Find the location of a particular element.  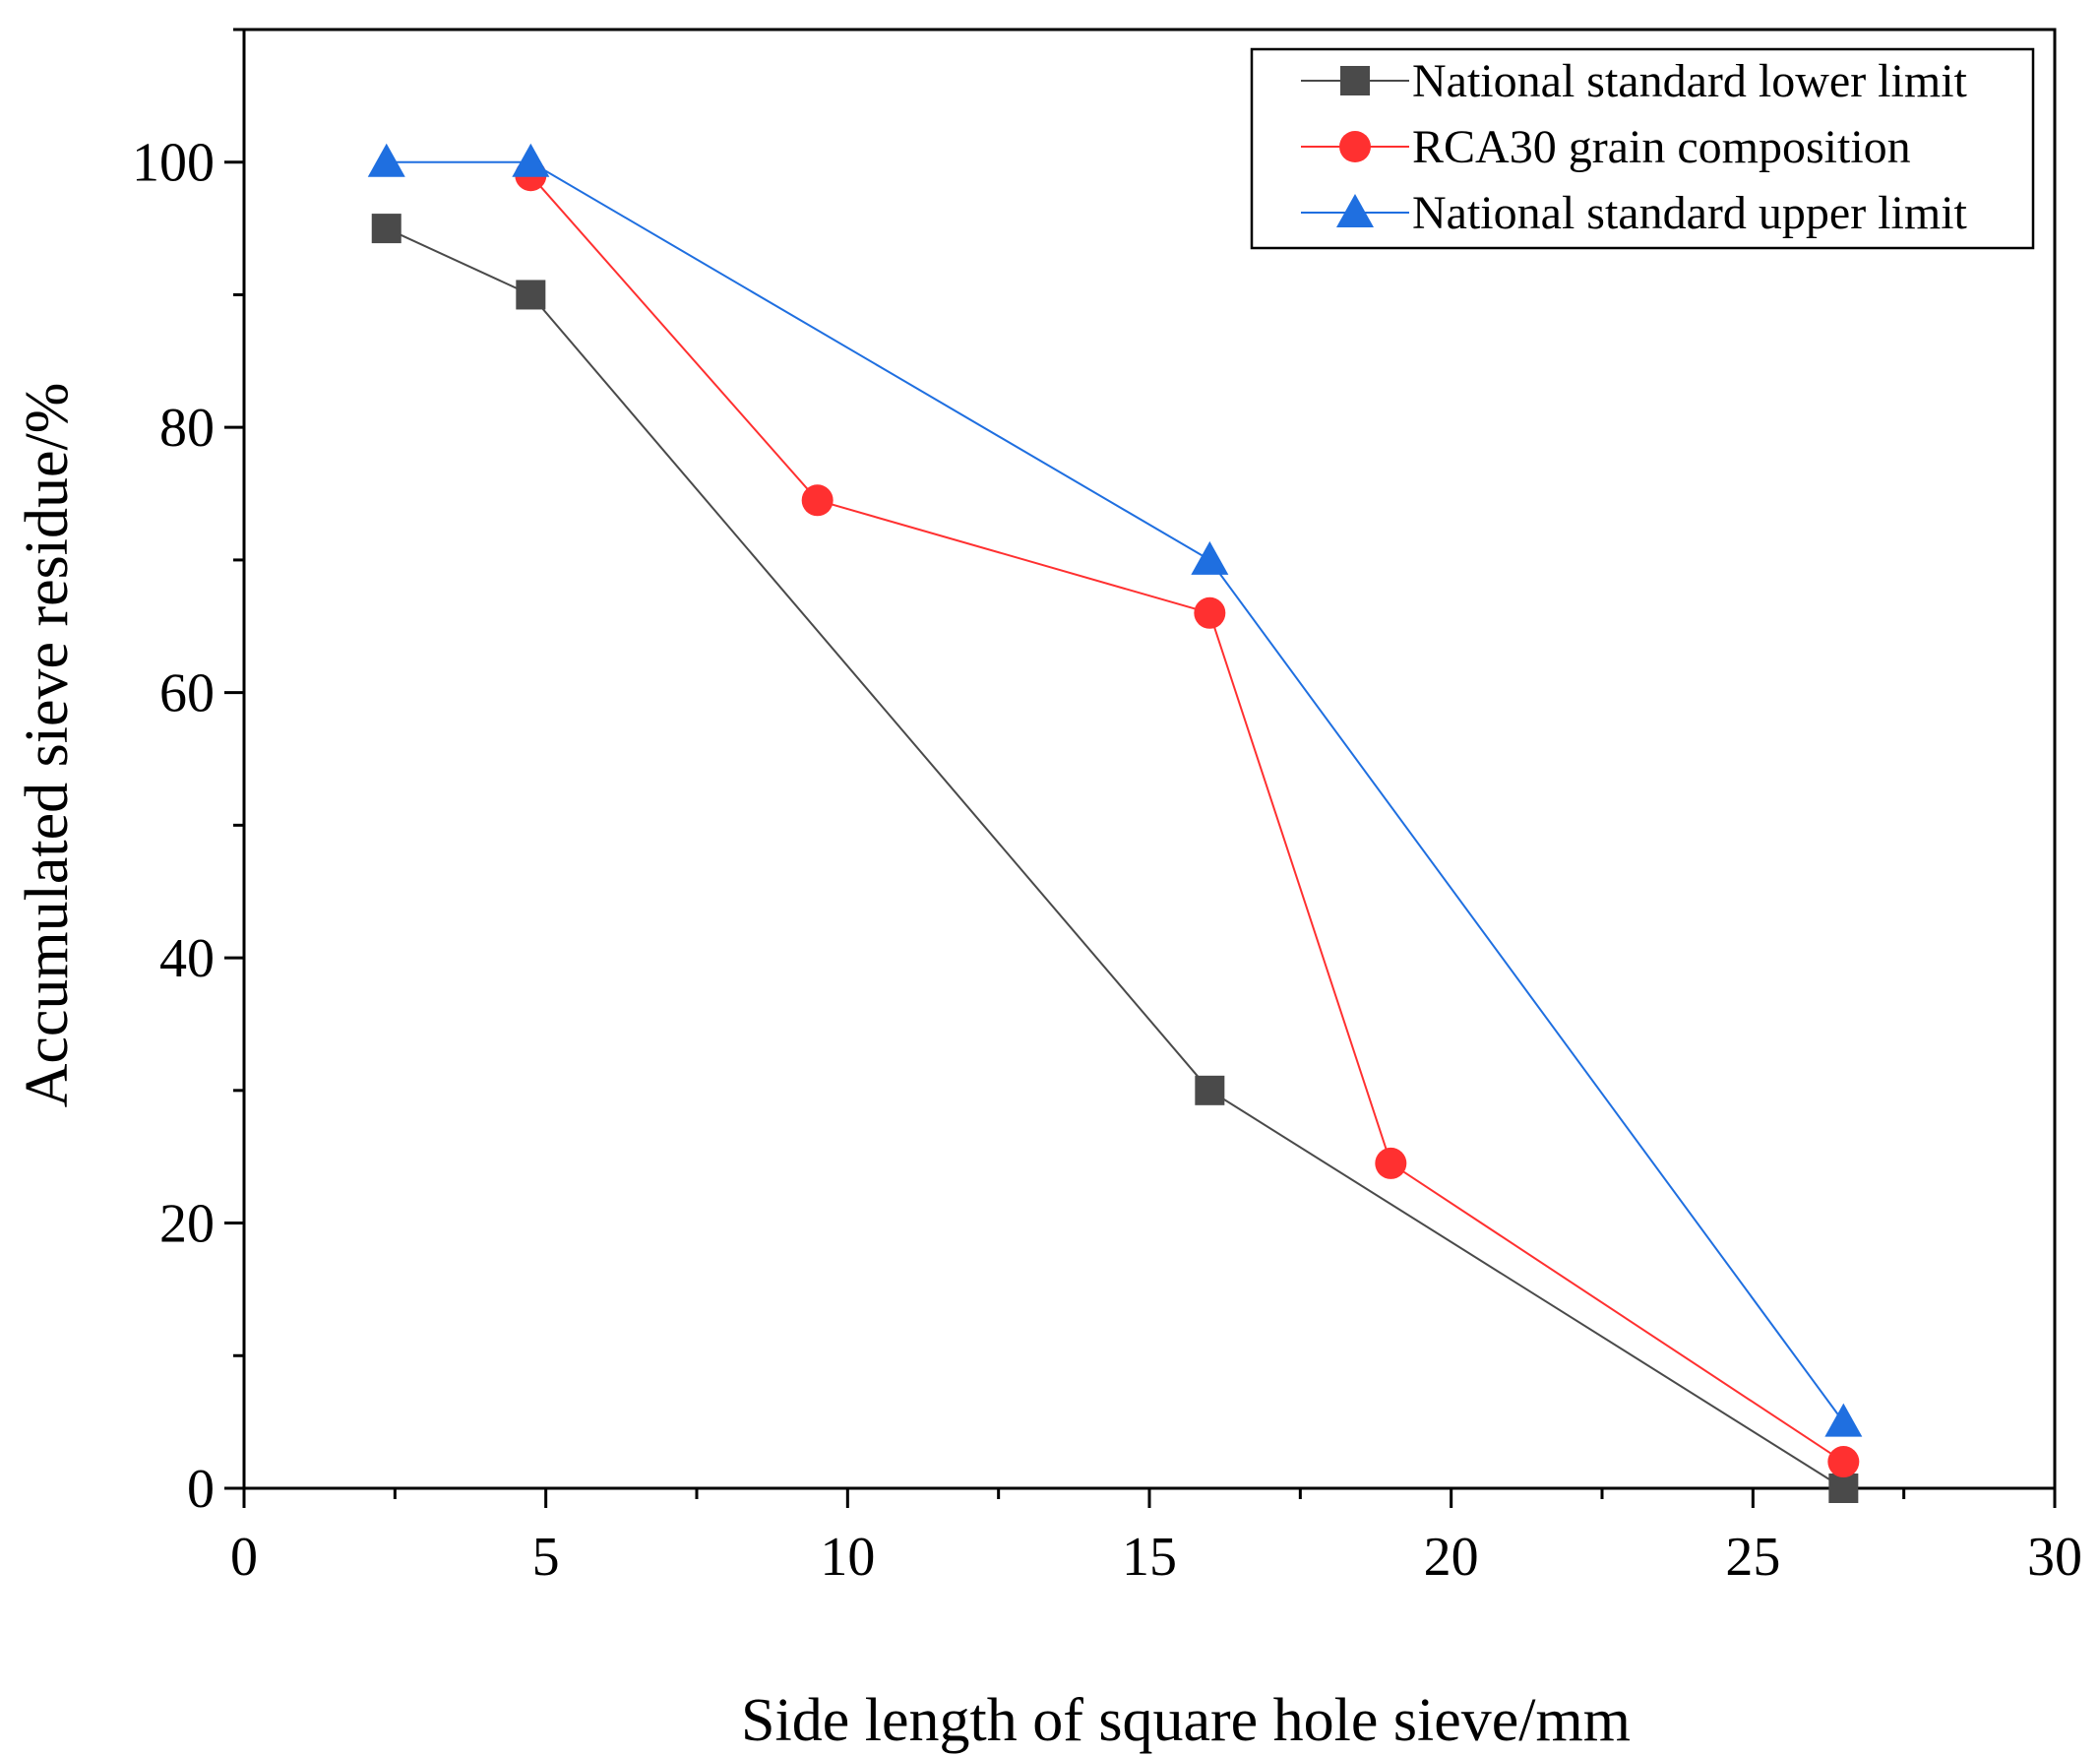

legend-label: National standard upper limit is located at coordinates (1690, 213).